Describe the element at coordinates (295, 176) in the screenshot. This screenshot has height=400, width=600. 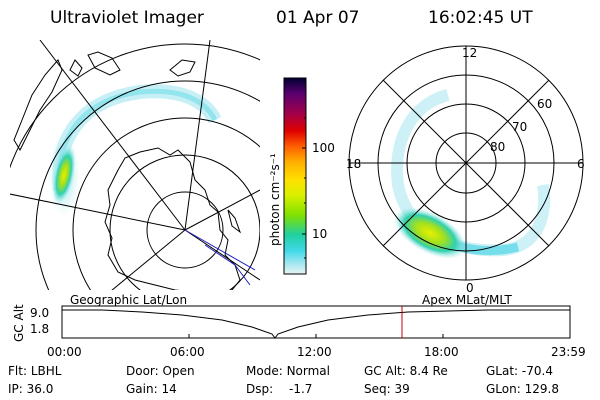
I see `colorbar` at that location.